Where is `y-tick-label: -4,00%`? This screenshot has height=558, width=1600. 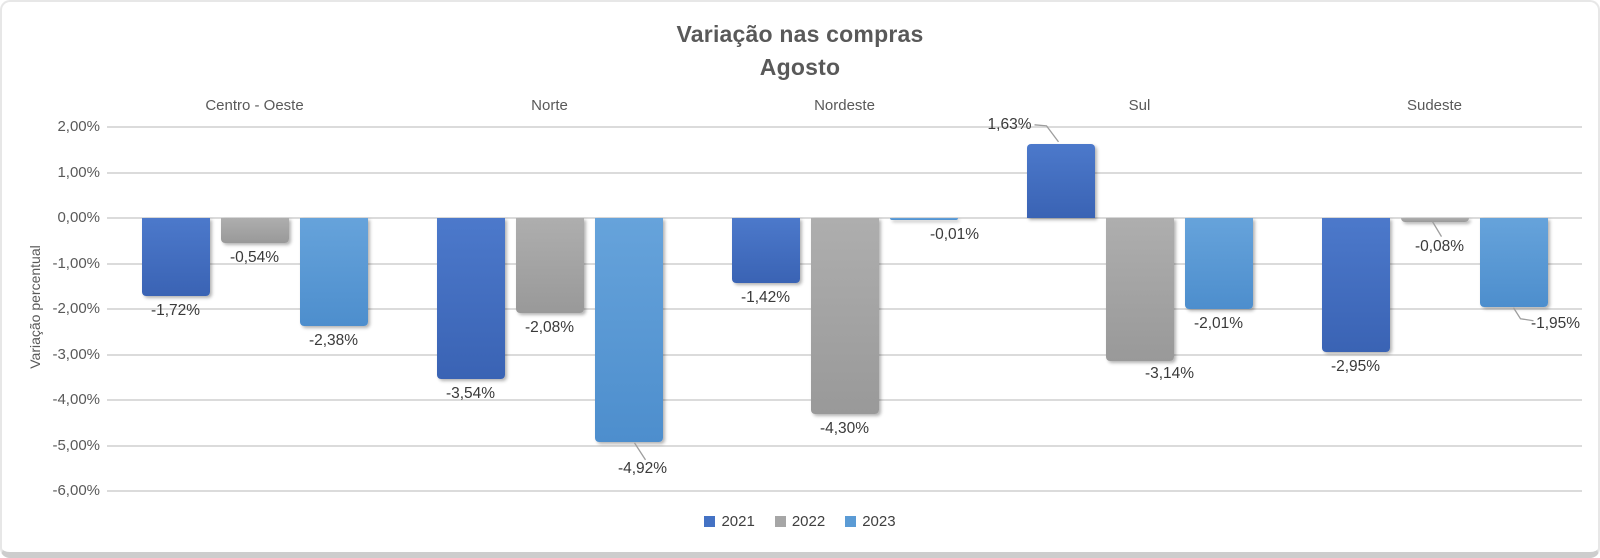 y-tick-label: -4,00% is located at coordinates (76, 399).